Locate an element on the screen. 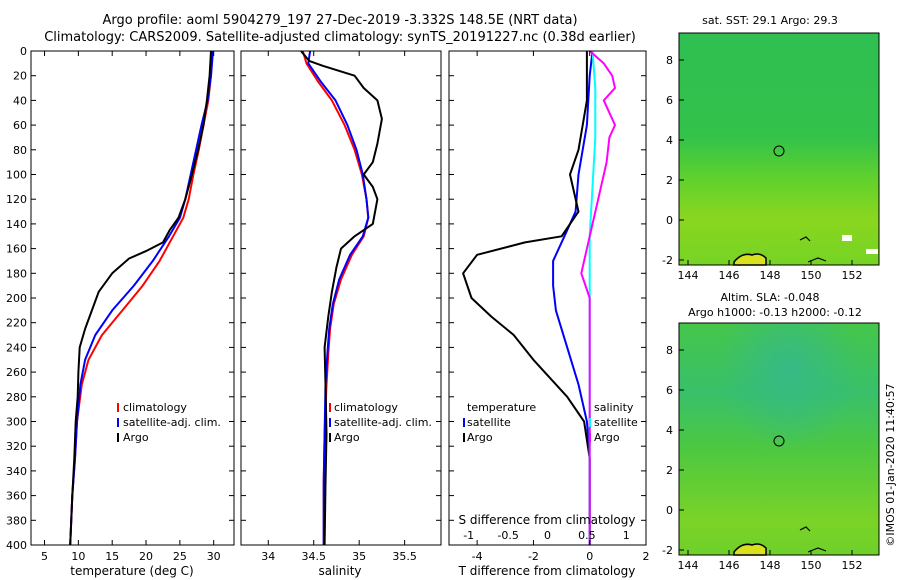 This screenshot has width=900, height=580. s-diff-tick-label: 0.5 is located at coordinates (587, 535).